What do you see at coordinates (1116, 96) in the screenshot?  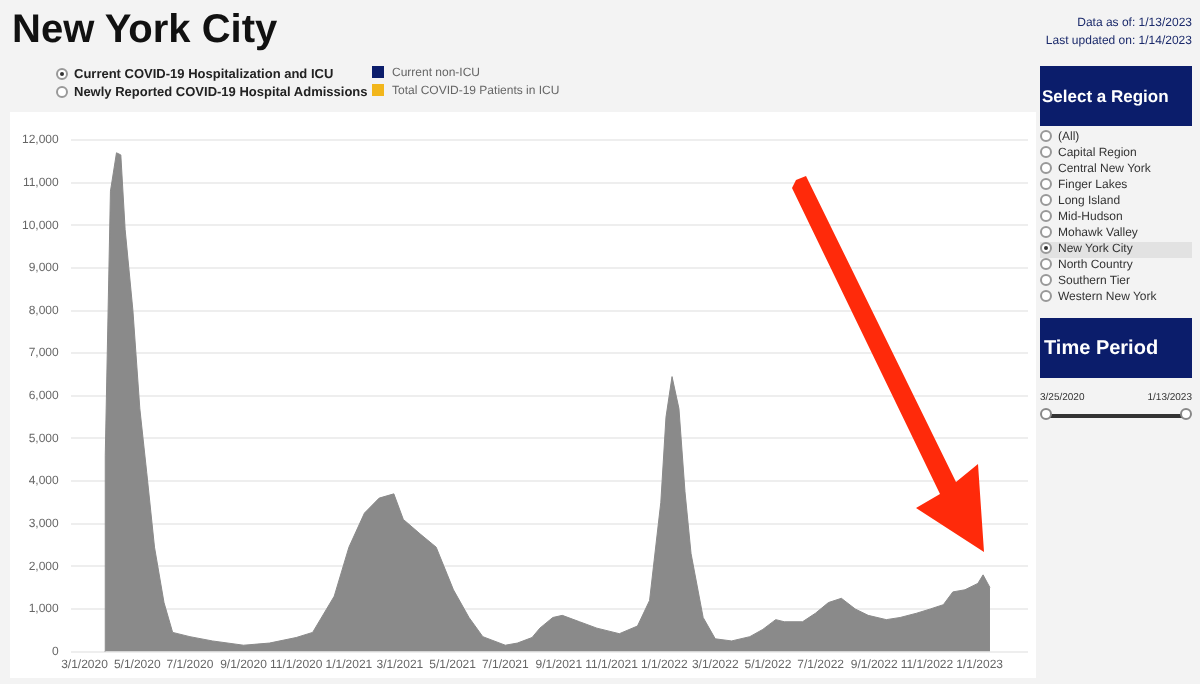 I see `text: Select a Region` at bounding box center [1116, 96].